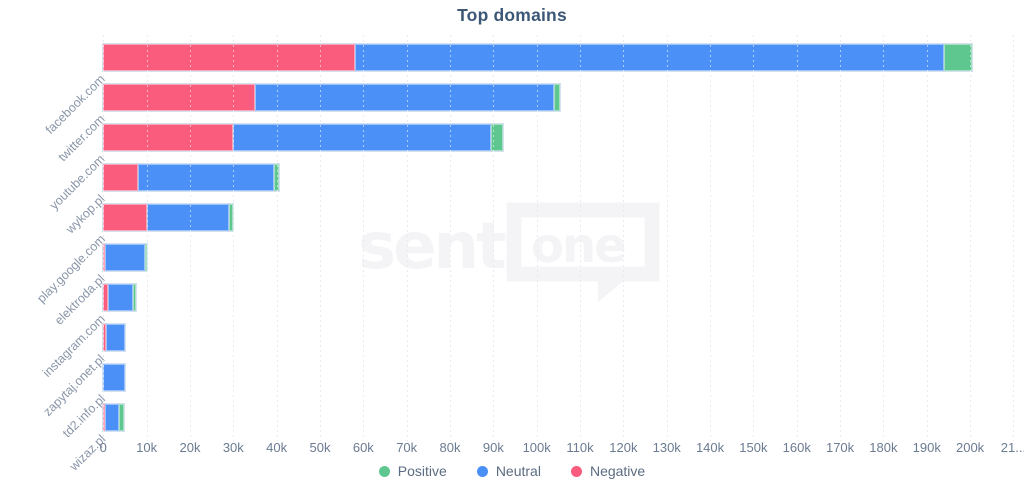 The width and height of the screenshot is (1024, 497). Describe the element at coordinates (970, 447) in the screenshot. I see `x-tick-label: 200k` at that location.